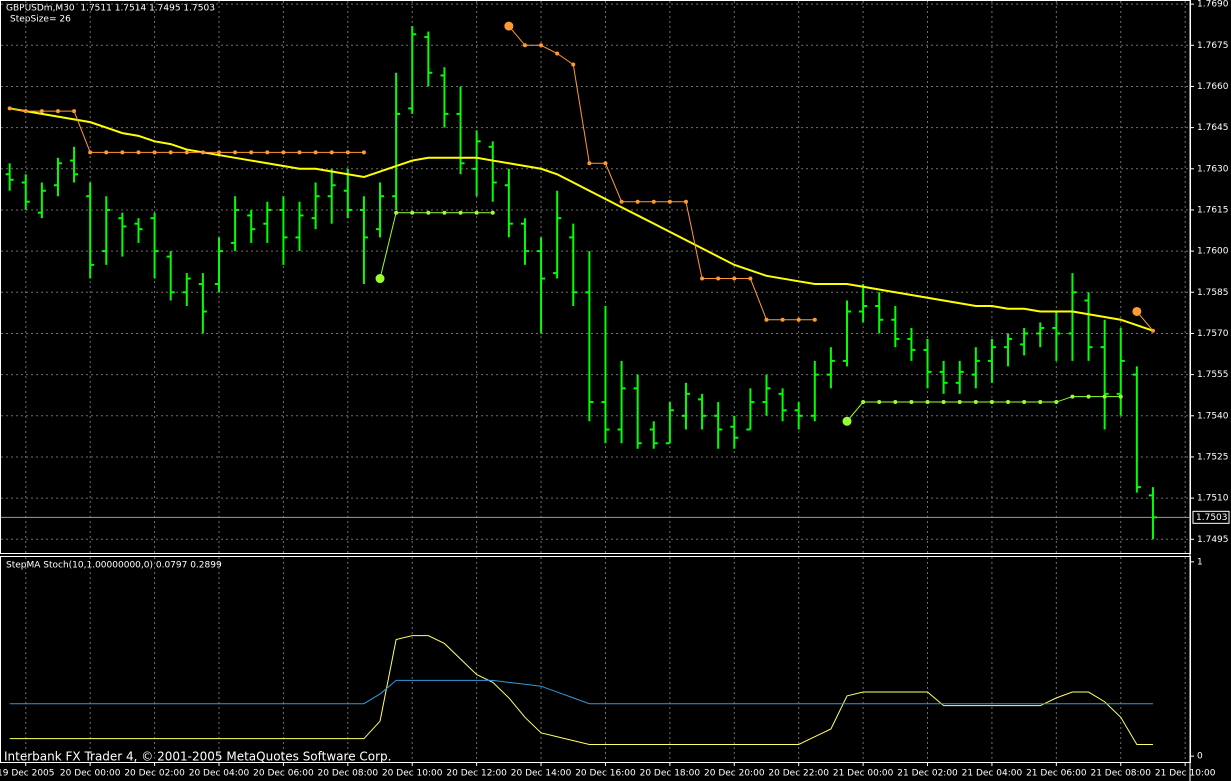  Describe the element at coordinates (1213, 499) in the screenshot. I see `y-tick-label: 1.7510` at that location.